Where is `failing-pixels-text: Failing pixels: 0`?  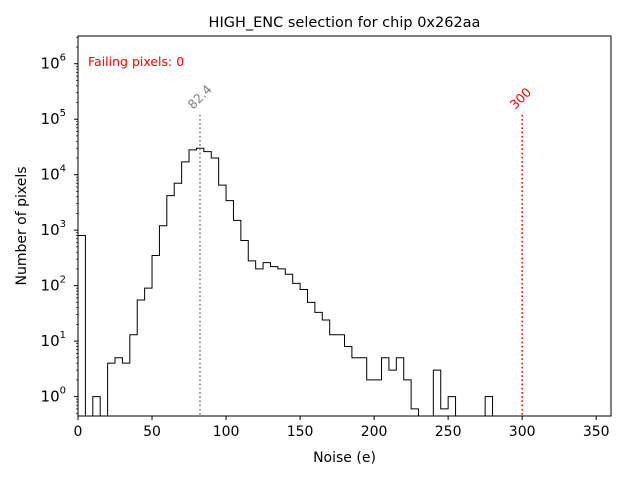 failing-pixels-text: Failing pixels: 0 is located at coordinates (136, 61).